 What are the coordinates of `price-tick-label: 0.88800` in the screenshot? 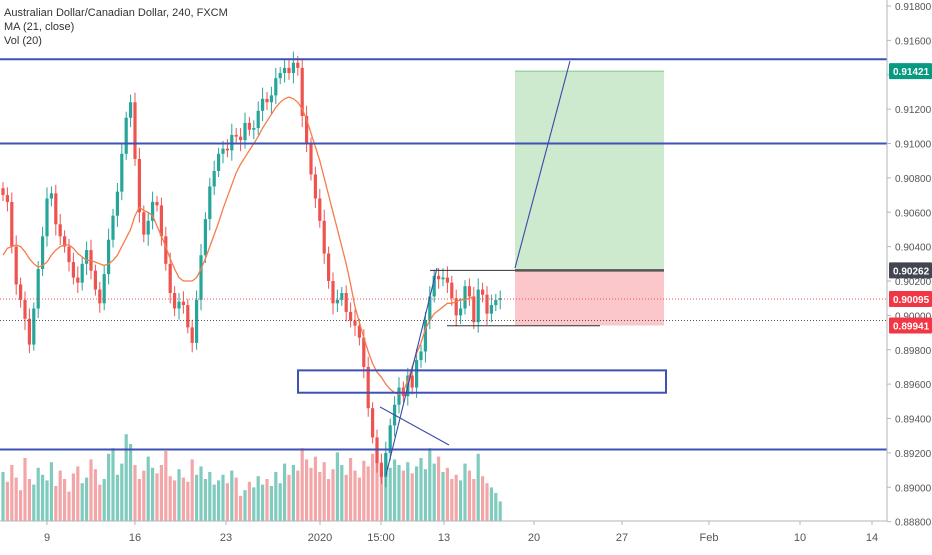 It's located at (913, 523).